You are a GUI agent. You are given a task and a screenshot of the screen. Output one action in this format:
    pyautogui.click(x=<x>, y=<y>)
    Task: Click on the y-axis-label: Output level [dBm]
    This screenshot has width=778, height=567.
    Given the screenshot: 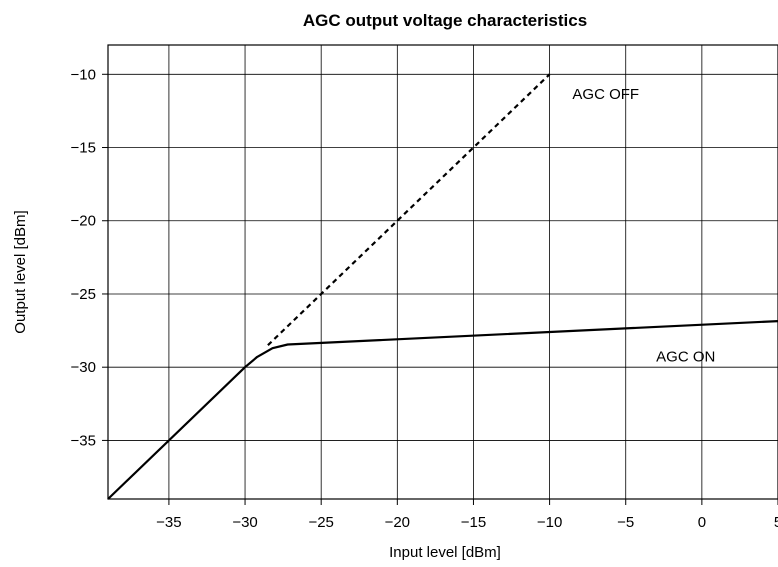 What is the action you would take?
    pyautogui.click(x=20, y=271)
    